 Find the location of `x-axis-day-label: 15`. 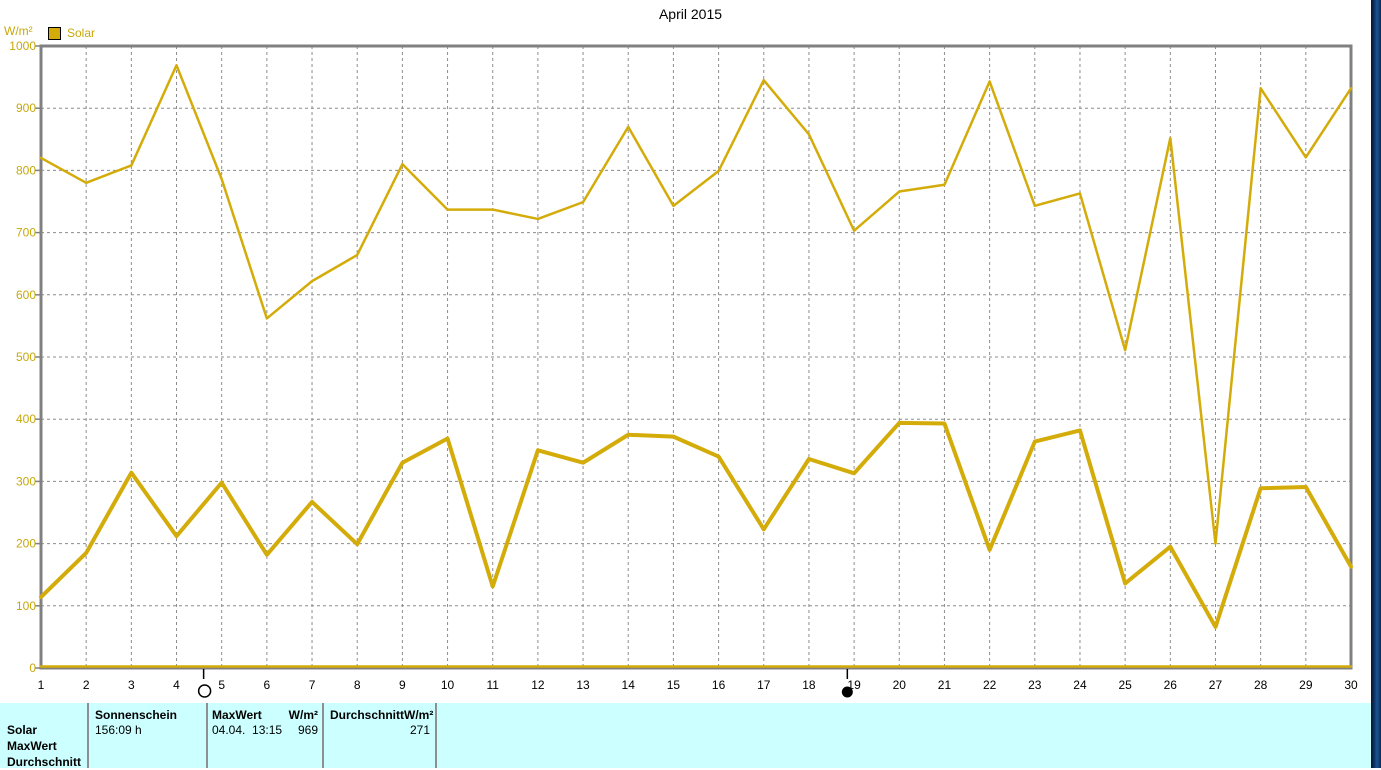

x-axis-day-label: 15 is located at coordinates (674, 685).